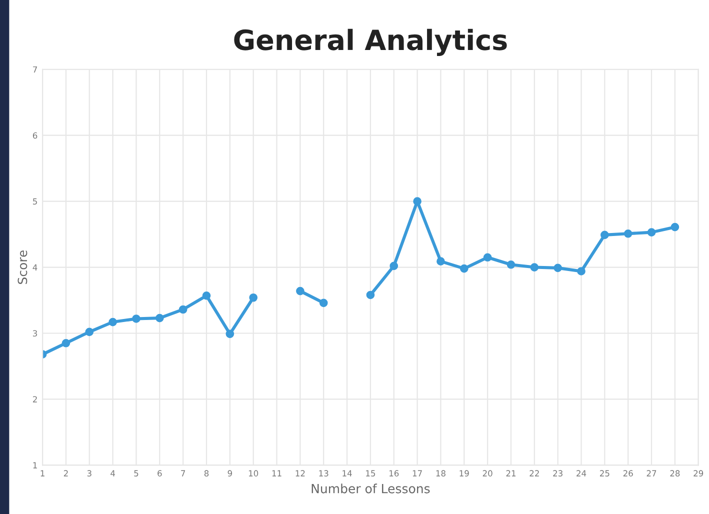  I want to click on x-tick-label: 7, so click(183, 473).